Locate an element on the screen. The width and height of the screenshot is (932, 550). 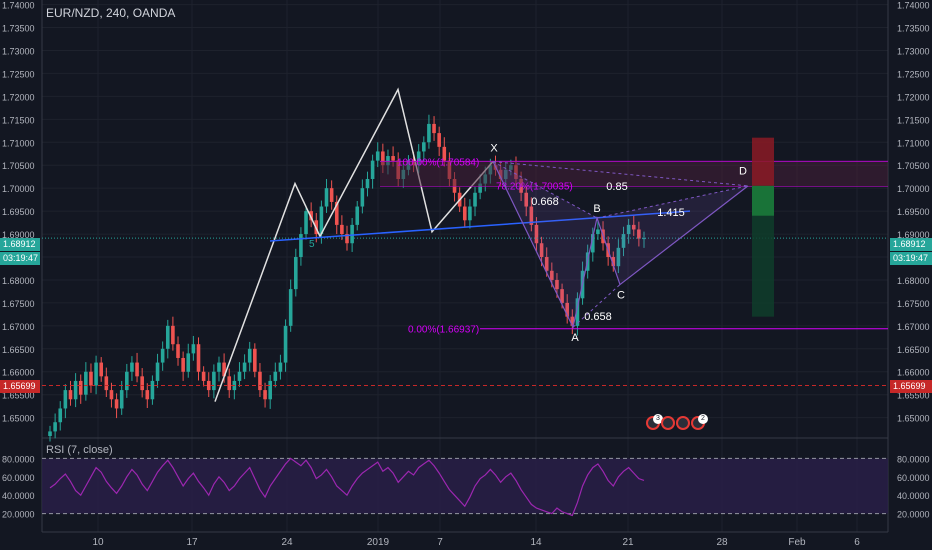
price-tick-left: 1.69500 is located at coordinates (18, 212).